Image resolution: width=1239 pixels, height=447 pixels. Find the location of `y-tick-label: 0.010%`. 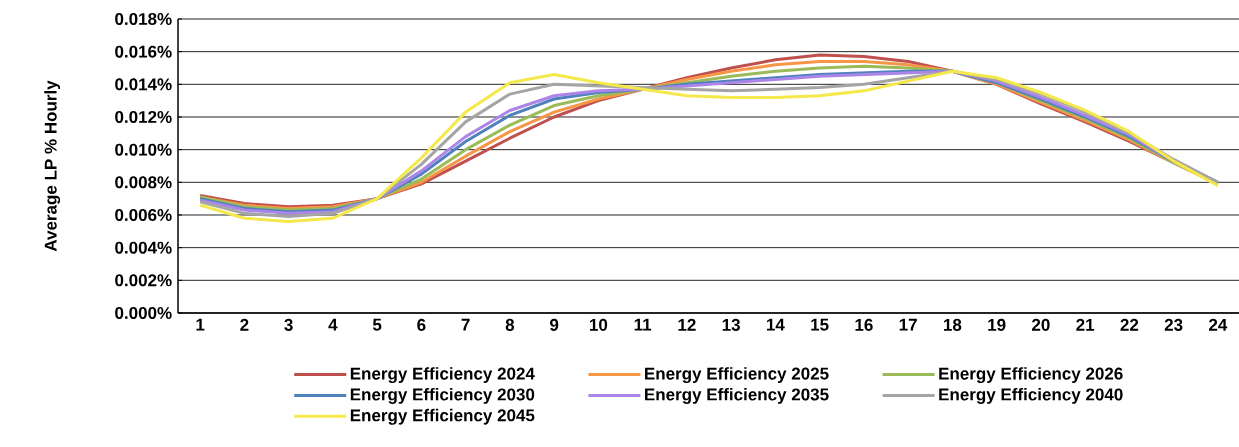

y-tick-label: 0.010% is located at coordinates (143, 149).